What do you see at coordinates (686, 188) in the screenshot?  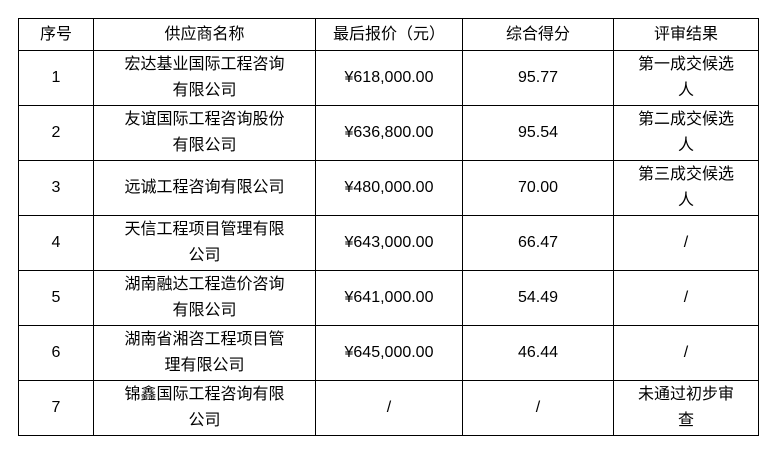 I see `cell-result: 第三成交候选人` at bounding box center [686, 188].